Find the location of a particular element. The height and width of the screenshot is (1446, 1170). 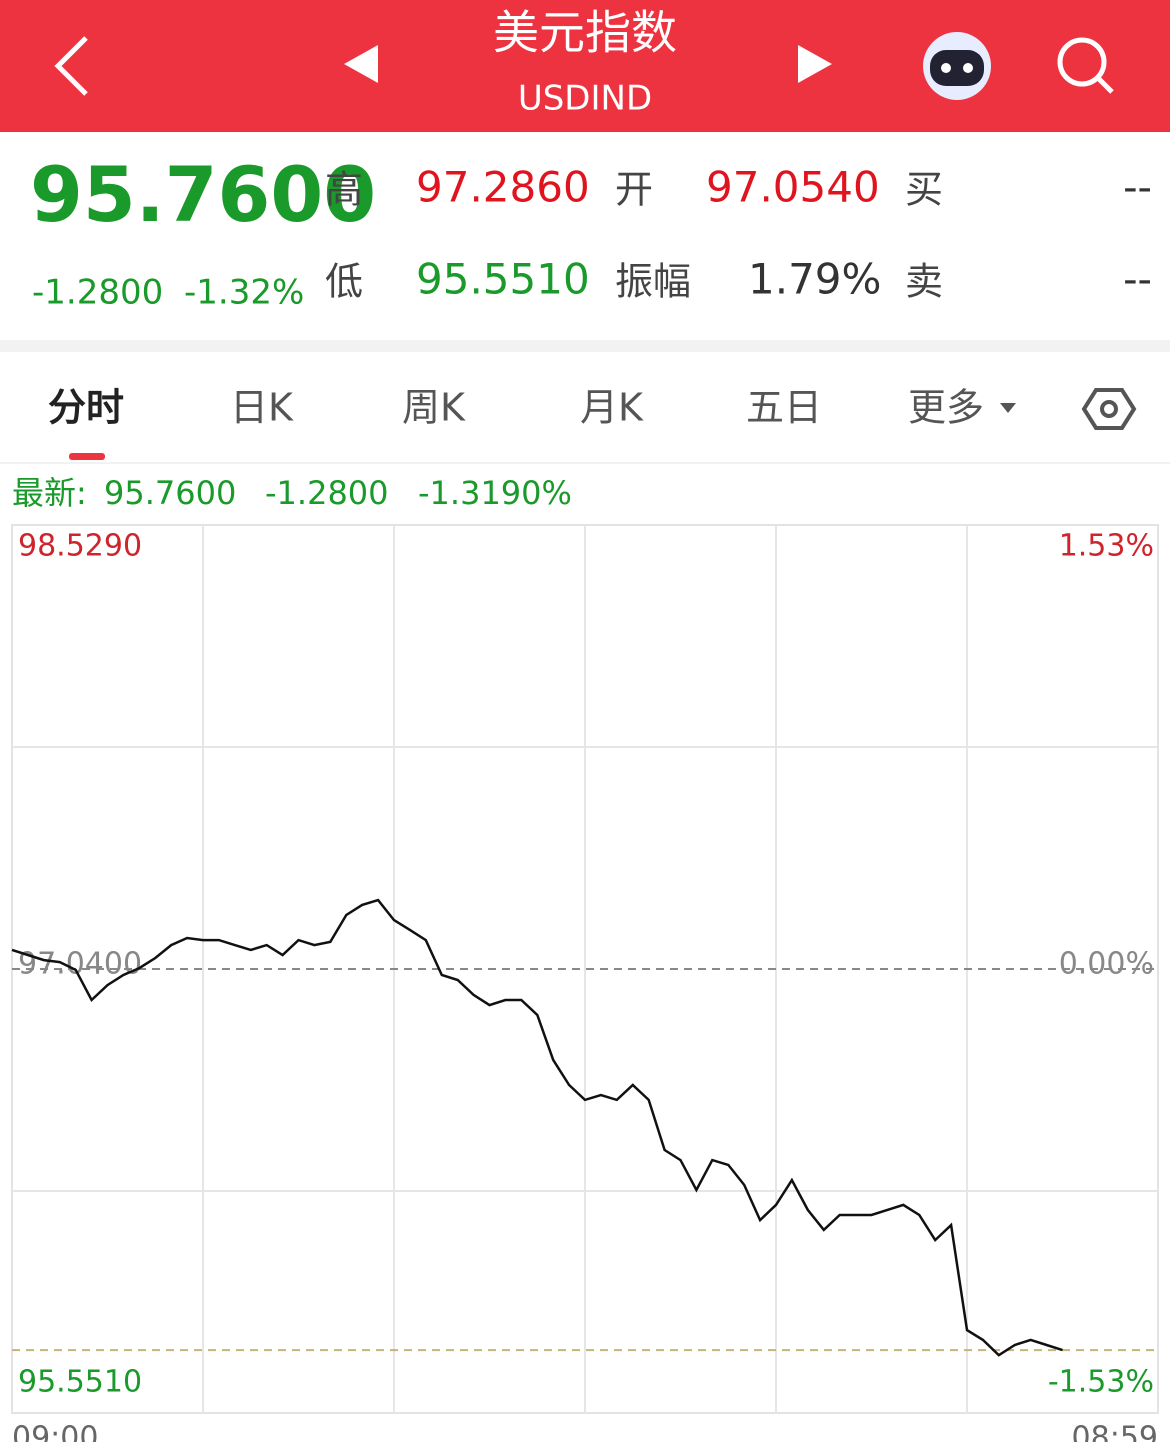

robot-button is located at coordinates (957, 66).